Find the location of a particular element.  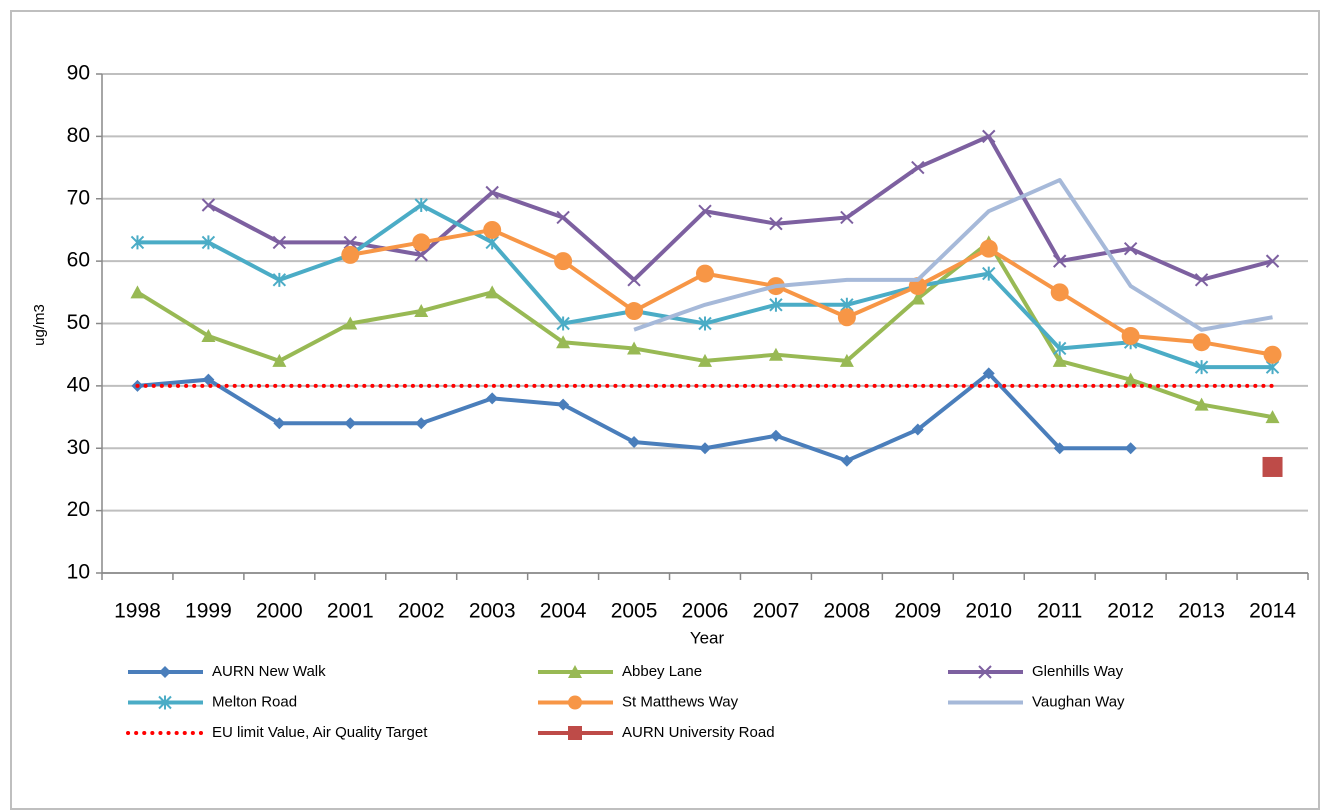

series-line is located at coordinates (811, 292).